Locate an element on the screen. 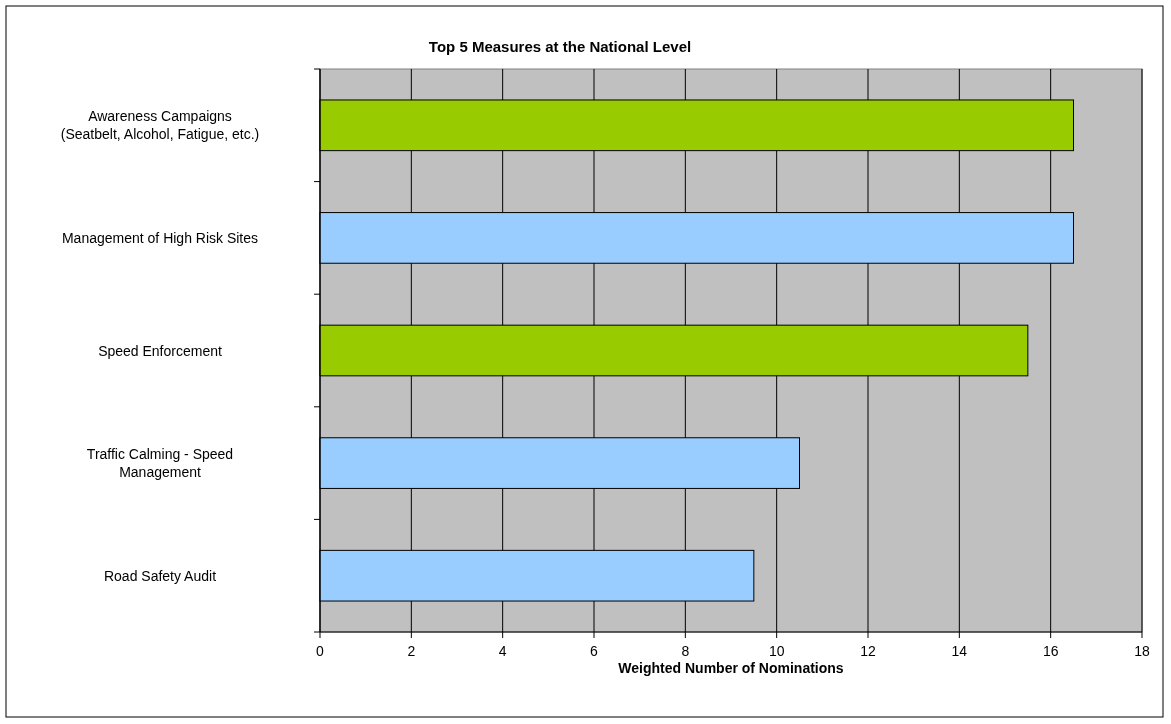 The image size is (1171, 724). x-axis-title: Weighted Number of Nominations is located at coordinates (731, 668).